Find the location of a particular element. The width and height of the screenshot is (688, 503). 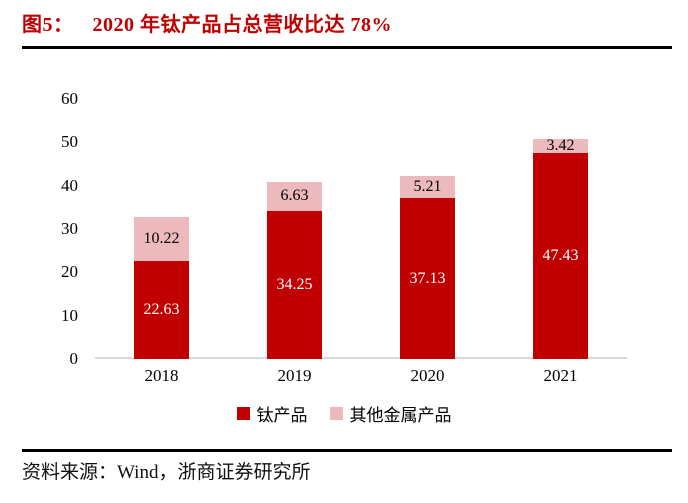

y-tick-20: 20 is located at coordinates (69, 272).